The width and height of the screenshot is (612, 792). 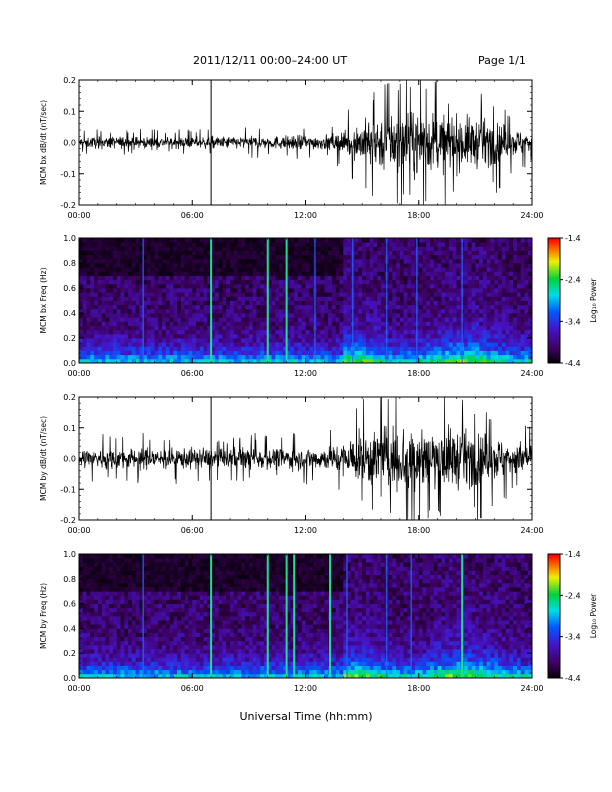 I want to click on by-timeseries-xtick-label: 24:00, so click(x=531, y=530).